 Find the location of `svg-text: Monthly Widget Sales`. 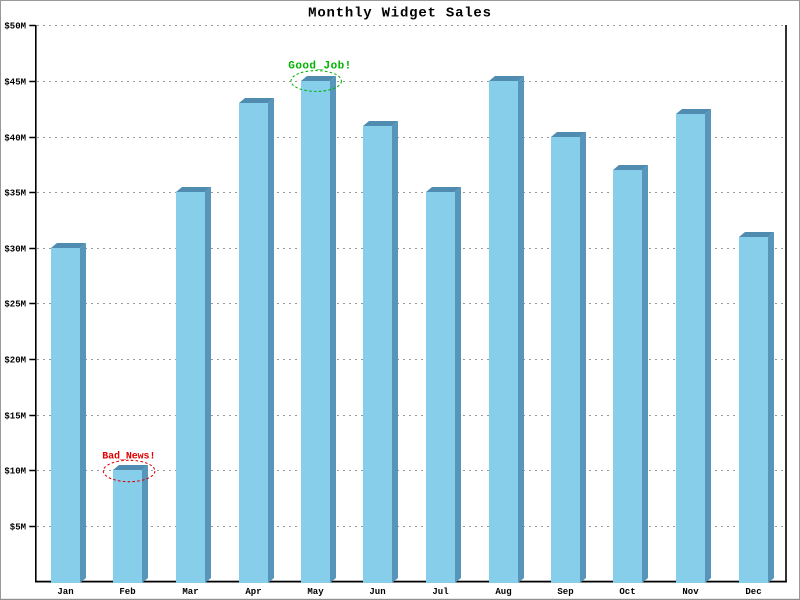

svg-text: Monthly Widget Sales is located at coordinates (400, 14).